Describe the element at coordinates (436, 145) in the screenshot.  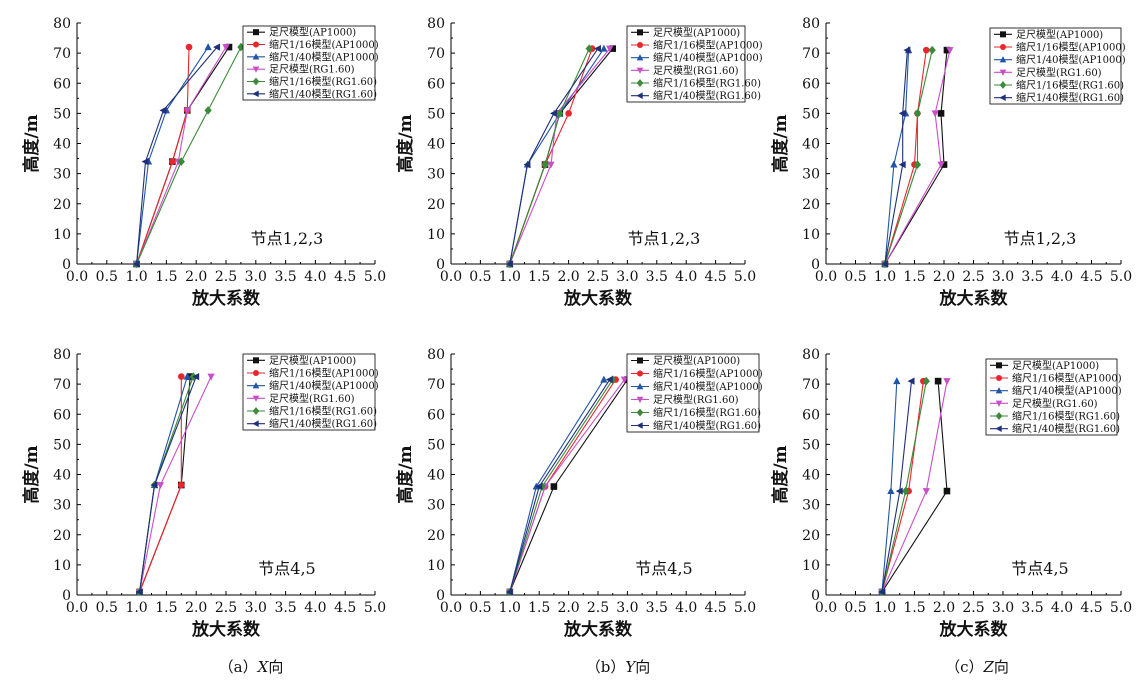
I see `y-tick-label: 40` at that location.